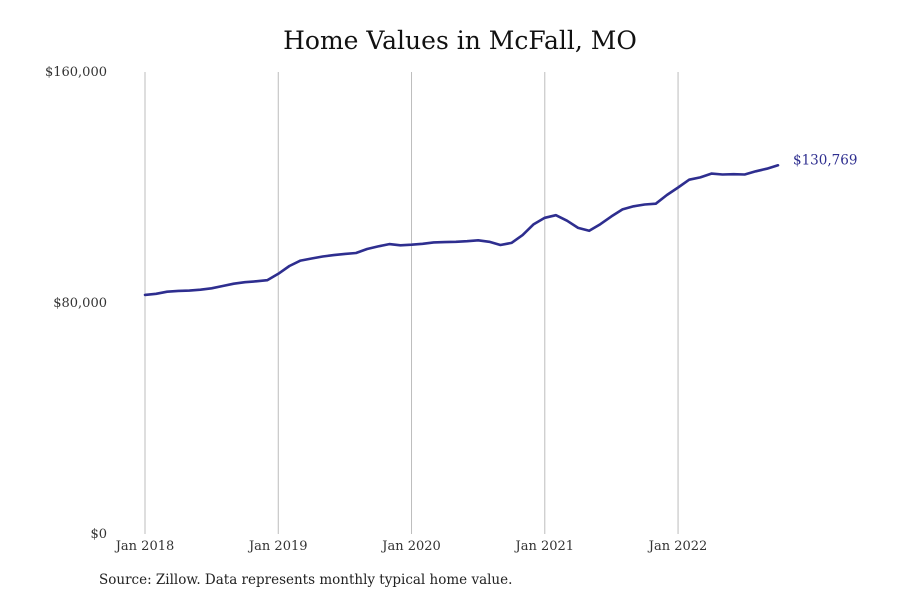 This screenshot has height=600, width=900. What do you see at coordinates (98, 534) in the screenshot?
I see `y-tick-label: $0` at bounding box center [98, 534].